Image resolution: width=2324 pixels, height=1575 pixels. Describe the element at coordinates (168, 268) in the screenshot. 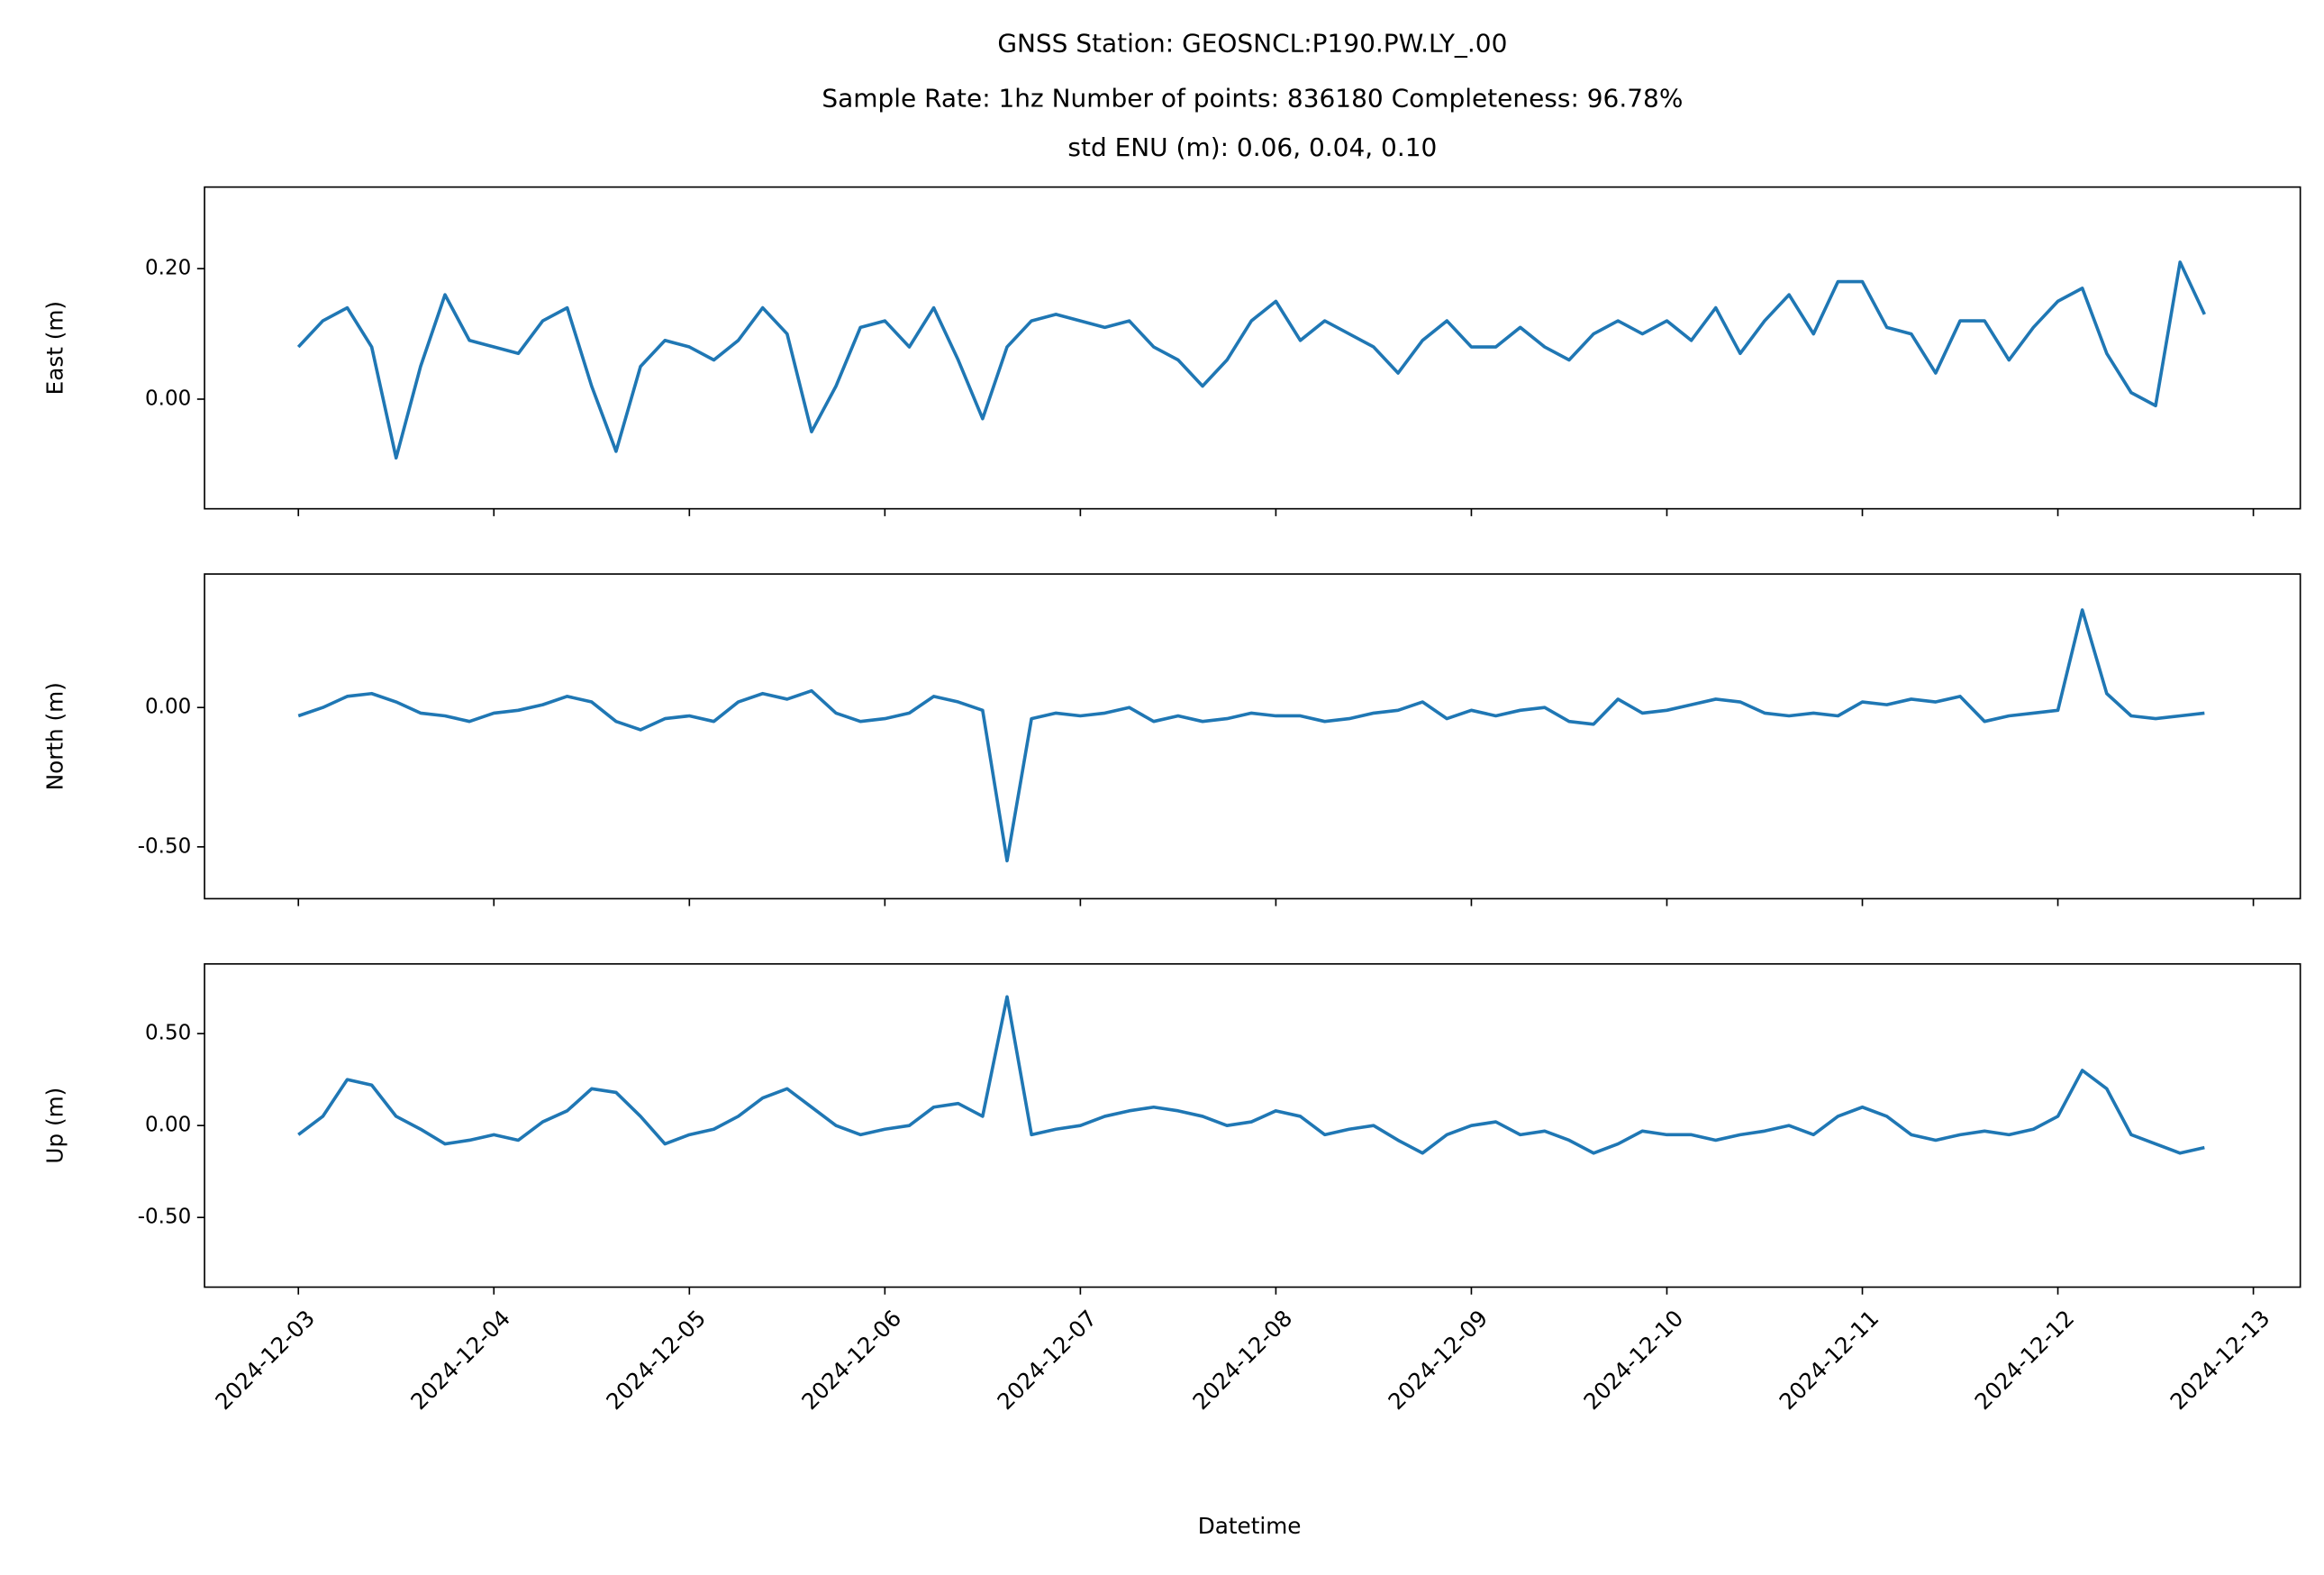

I see `y-tick-label: 0.20` at that location.